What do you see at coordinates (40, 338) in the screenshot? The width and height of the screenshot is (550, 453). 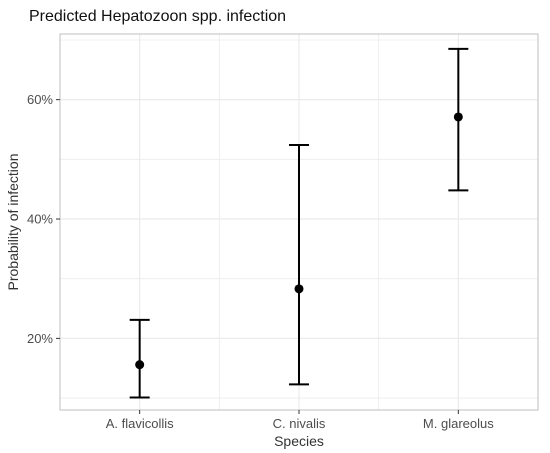 I see `y-tick-label: 20%` at bounding box center [40, 338].